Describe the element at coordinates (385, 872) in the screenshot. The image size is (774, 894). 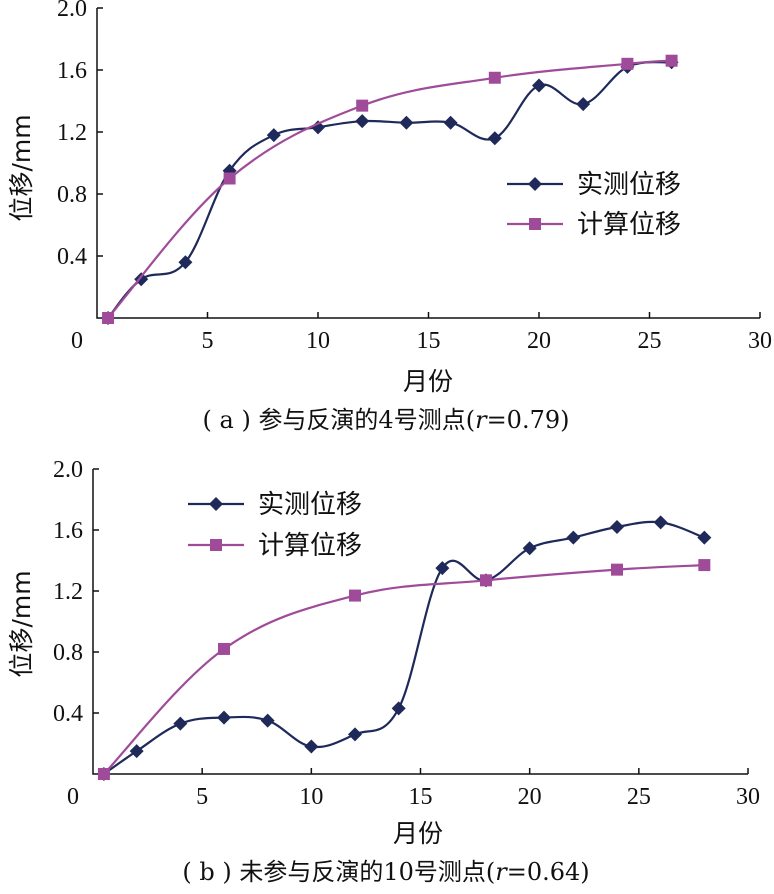
I see `chart-b-caption: ( b ) 未参与反演的10号测点(r=0.64)` at that location.